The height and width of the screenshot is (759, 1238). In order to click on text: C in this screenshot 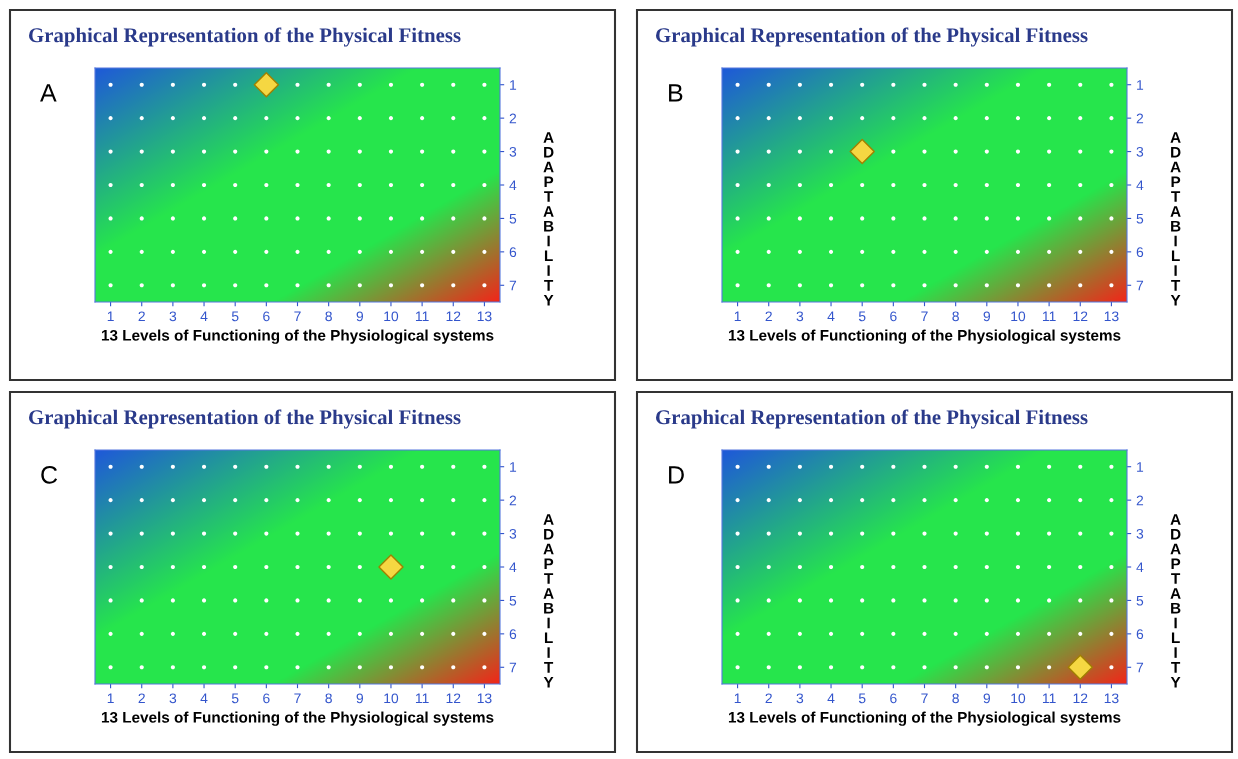, I will do `click(49, 475)`.